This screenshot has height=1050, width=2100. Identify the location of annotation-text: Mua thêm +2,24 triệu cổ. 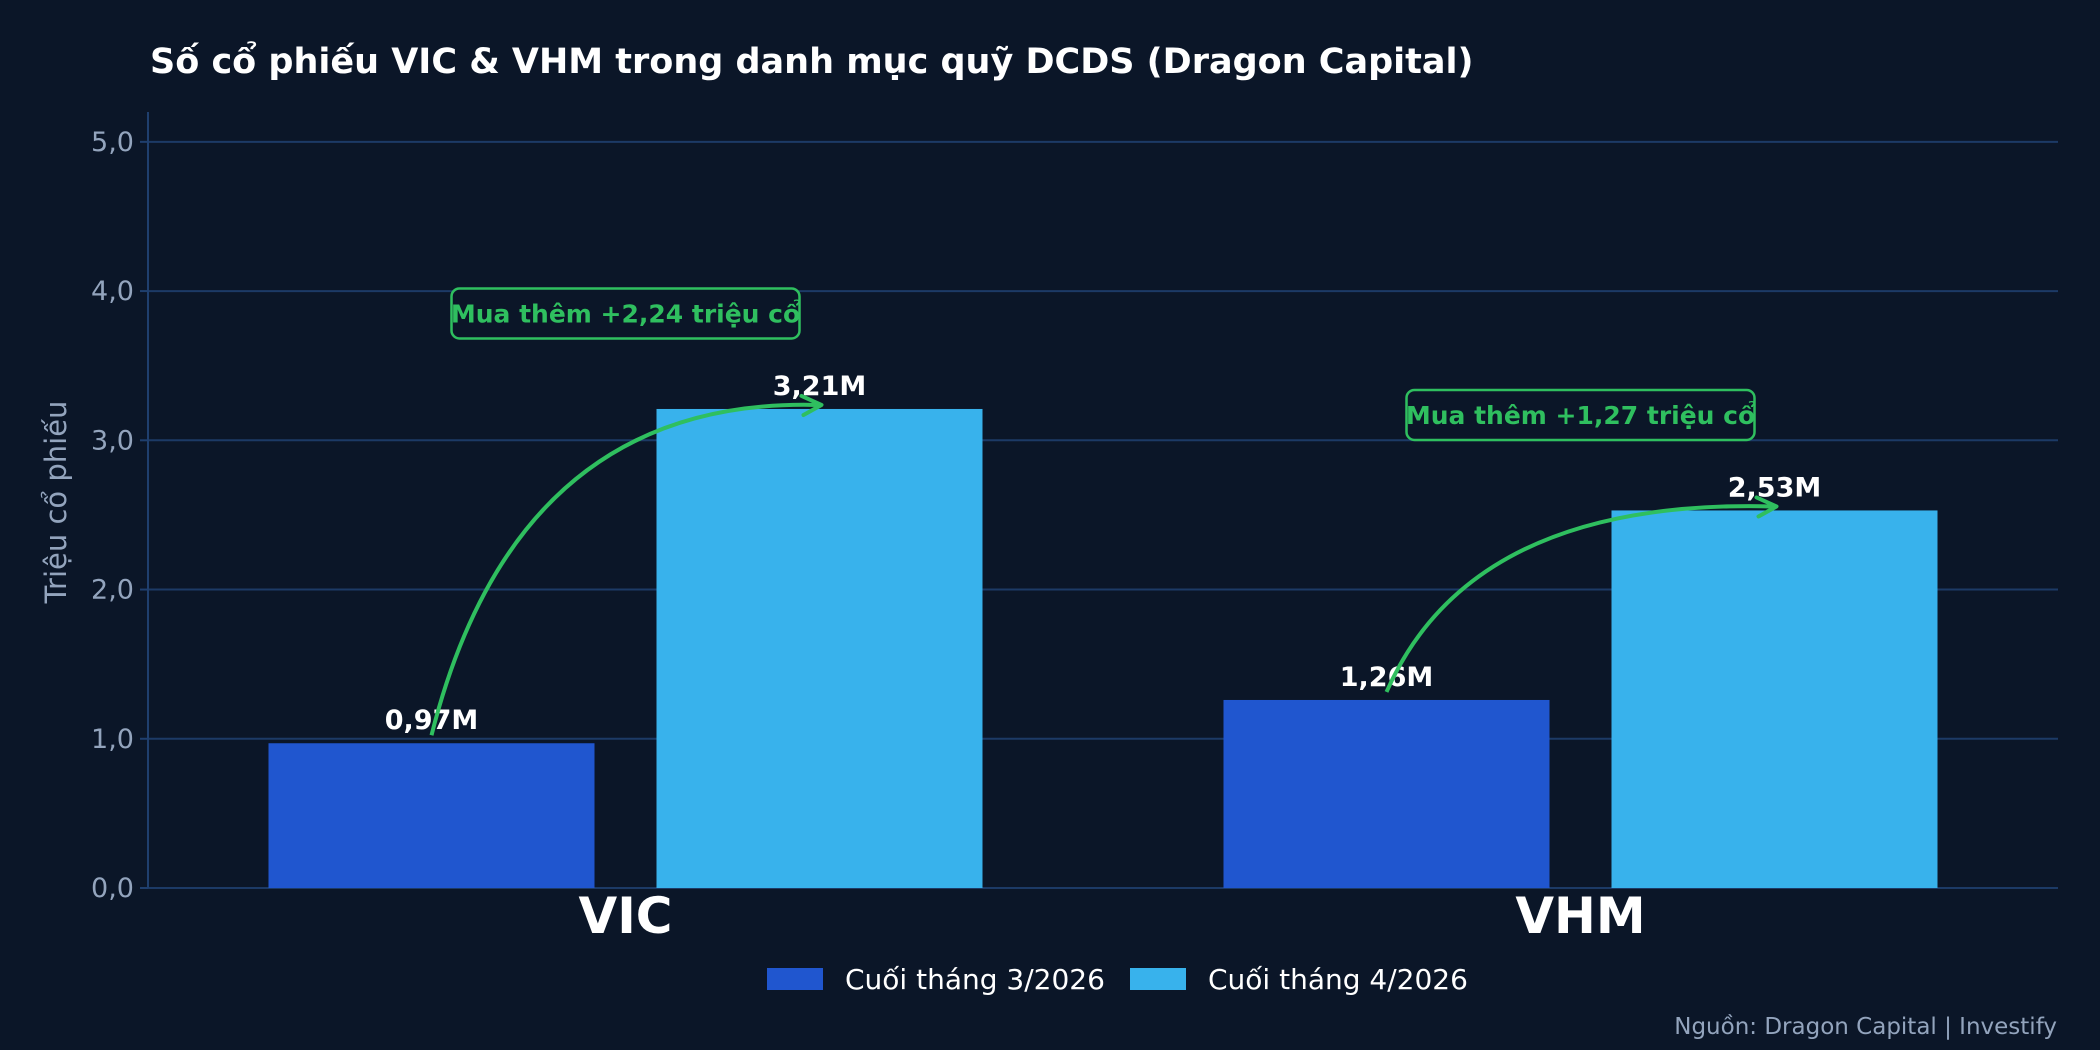
(626, 313).